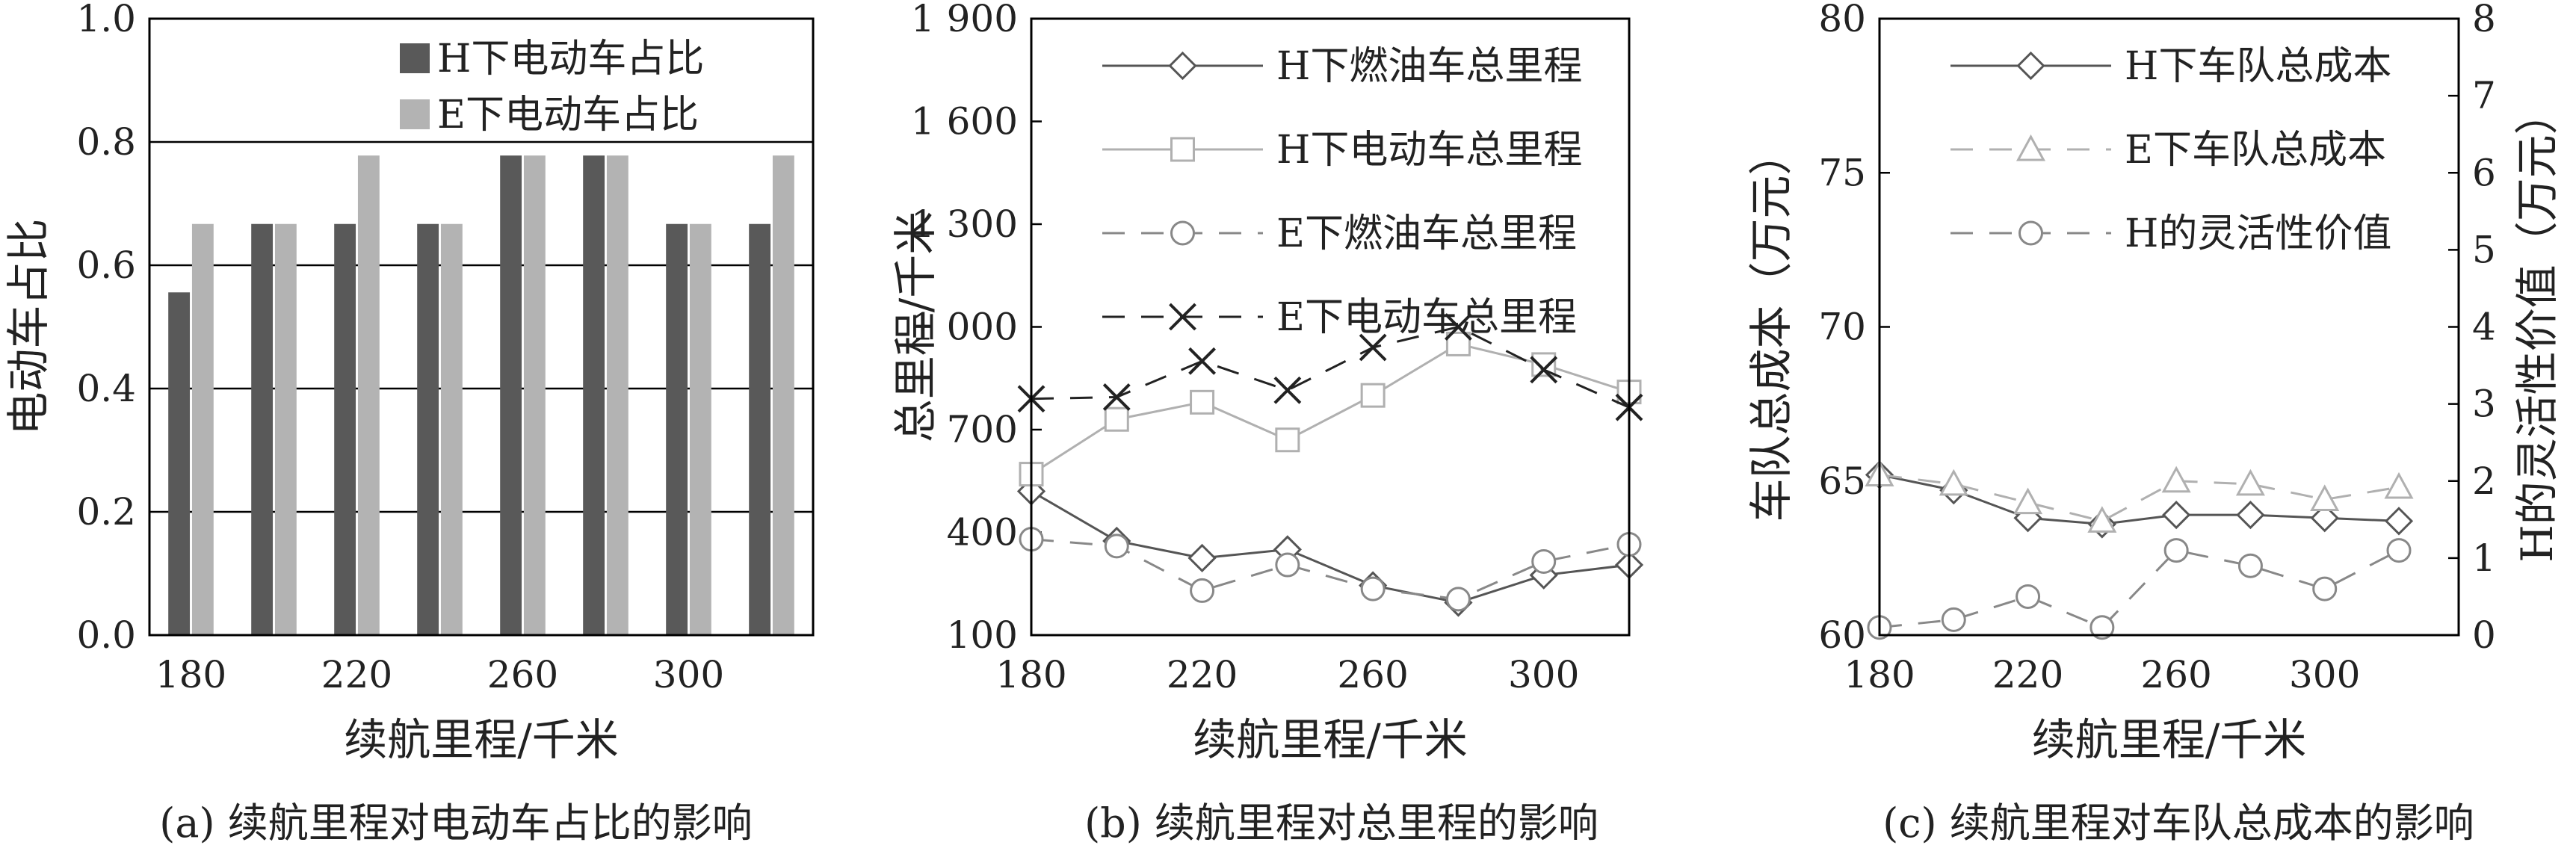  What do you see at coordinates (1426, 317) in the screenshot?
I see `legend-label: E下电动车总里程` at bounding box center [1426, 317].